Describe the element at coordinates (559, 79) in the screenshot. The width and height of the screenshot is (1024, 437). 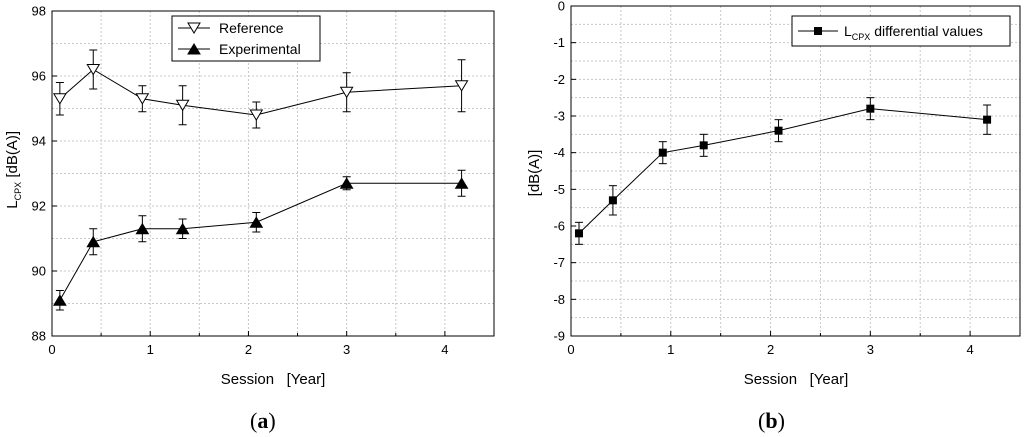
I see `panel-b-y-tick-label: -2` at that location.